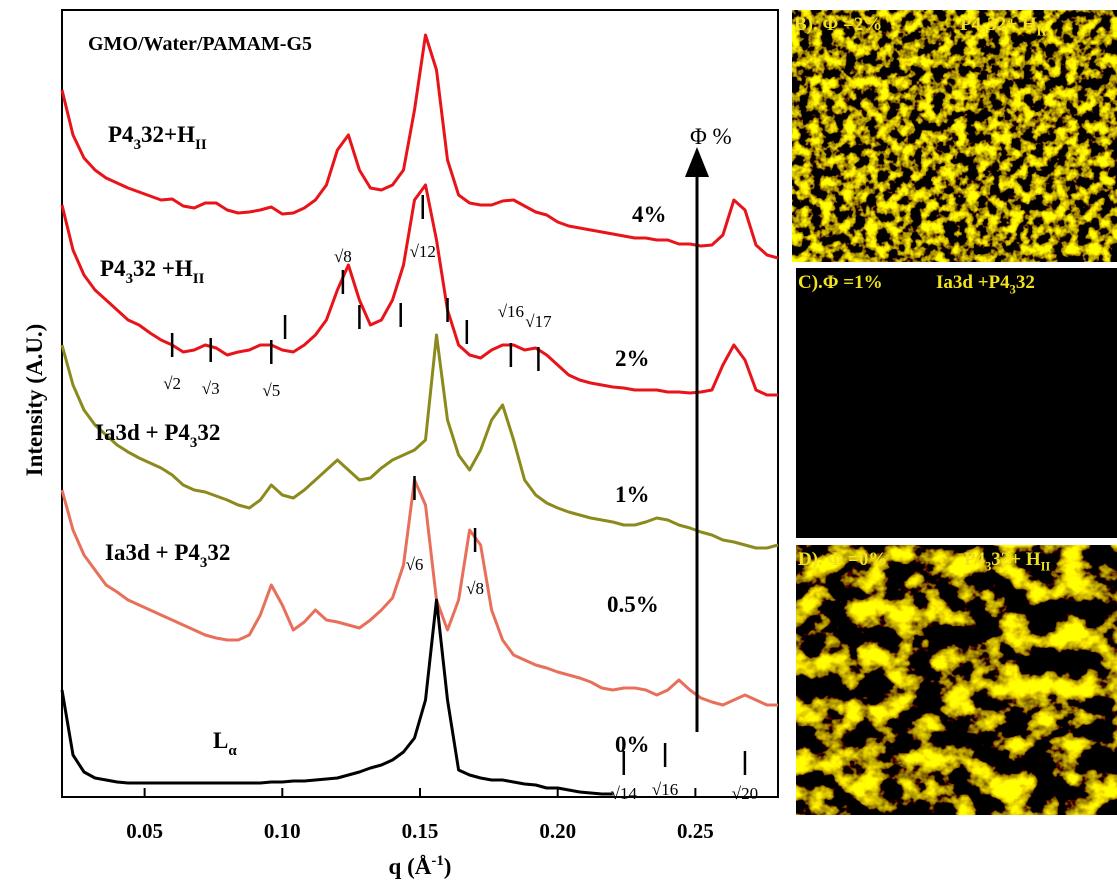  I want to click on x-tick-label: 0.10, so click(282, 831).